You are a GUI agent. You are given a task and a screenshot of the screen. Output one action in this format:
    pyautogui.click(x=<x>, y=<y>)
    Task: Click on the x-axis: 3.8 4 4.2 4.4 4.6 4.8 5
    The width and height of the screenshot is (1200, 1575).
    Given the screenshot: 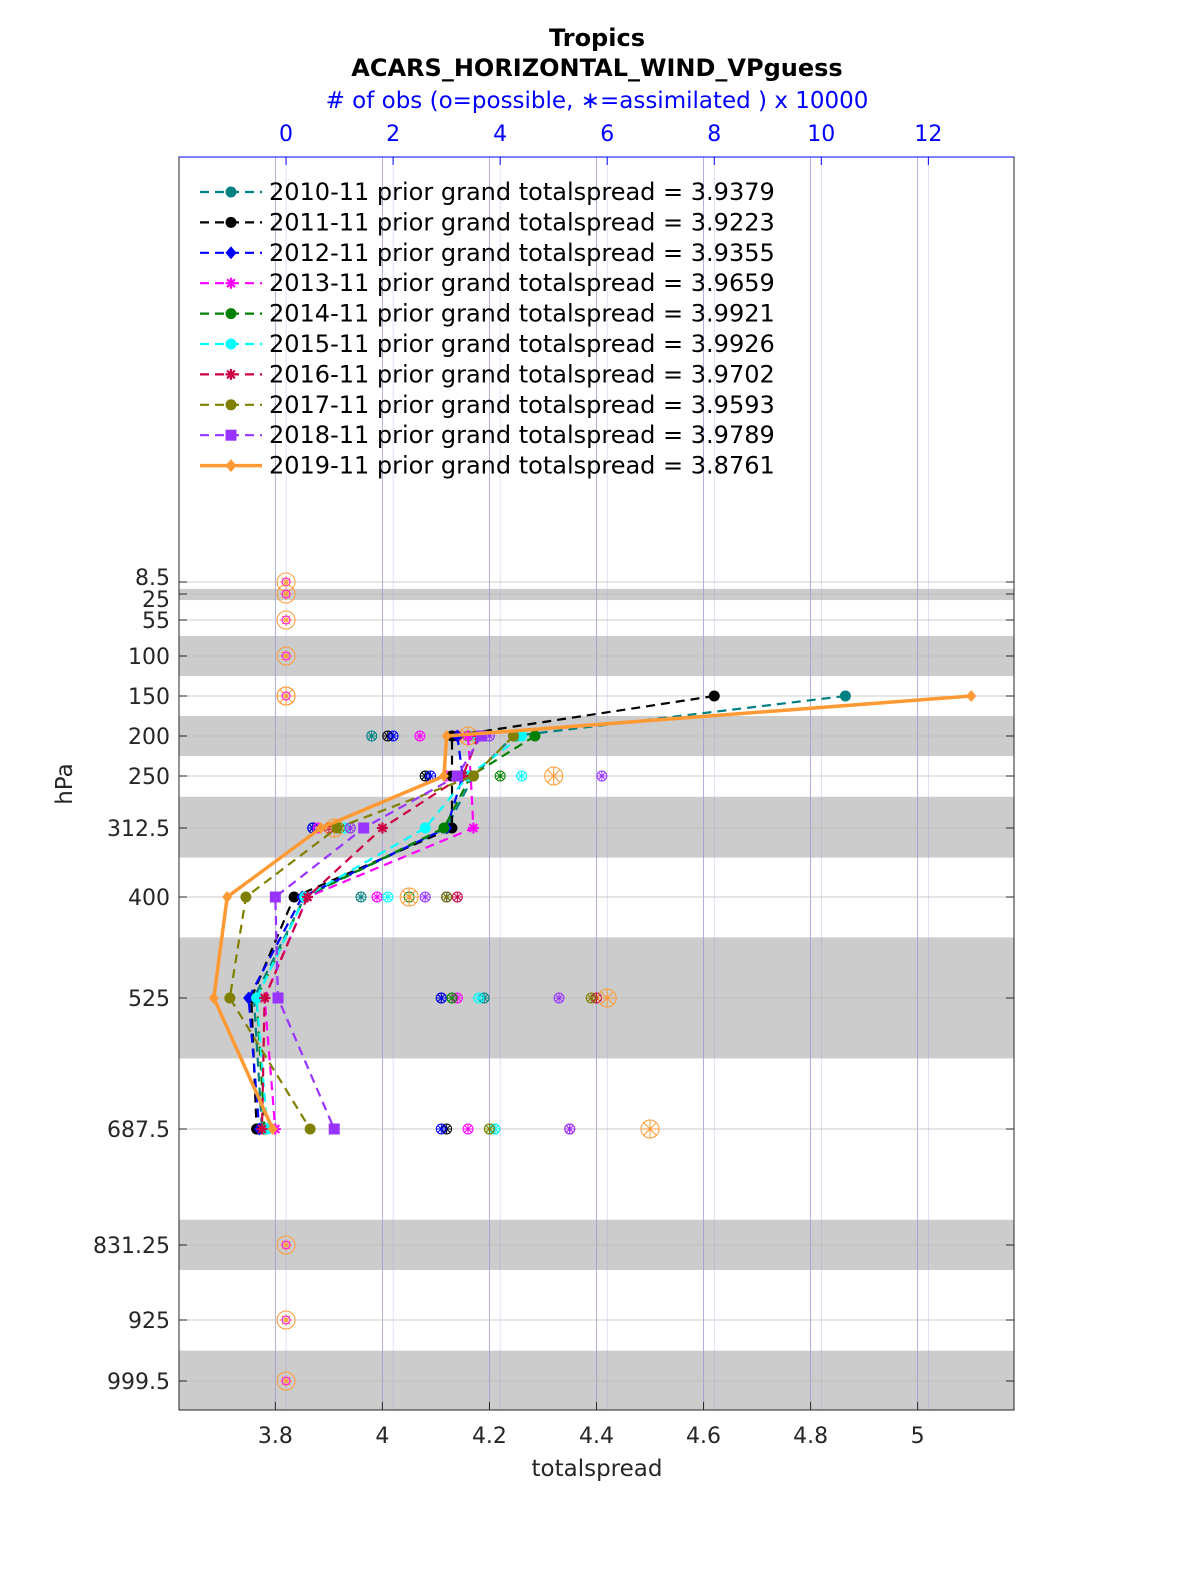 What is the action you would take?
    pyautogui.click(x=591, y=1425)
    